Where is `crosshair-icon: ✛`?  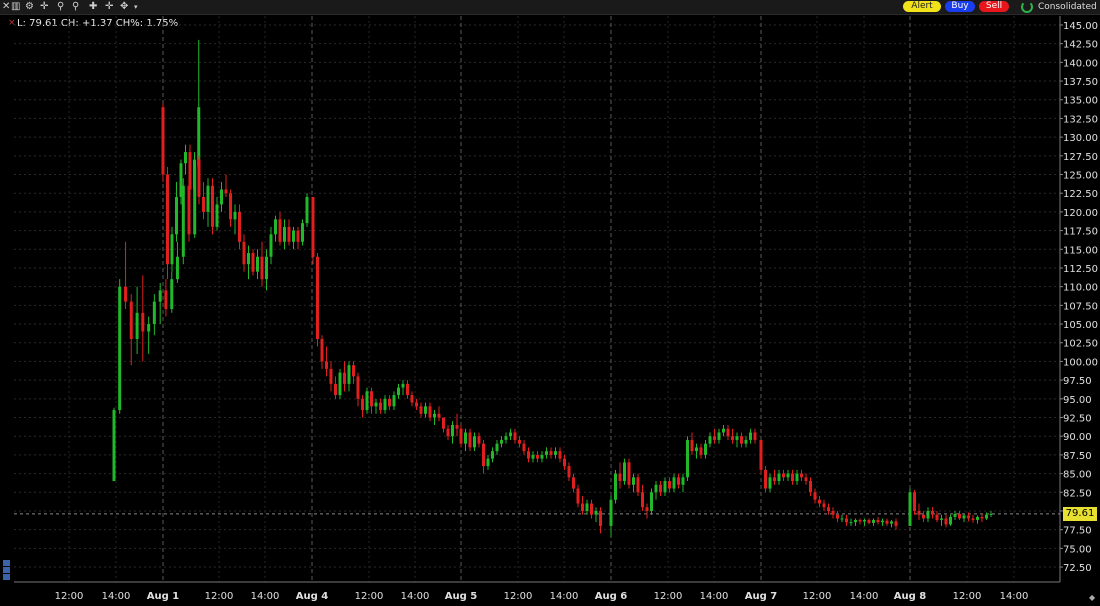
crosshair-icon: ✛ is located at coordinates (44, 6).